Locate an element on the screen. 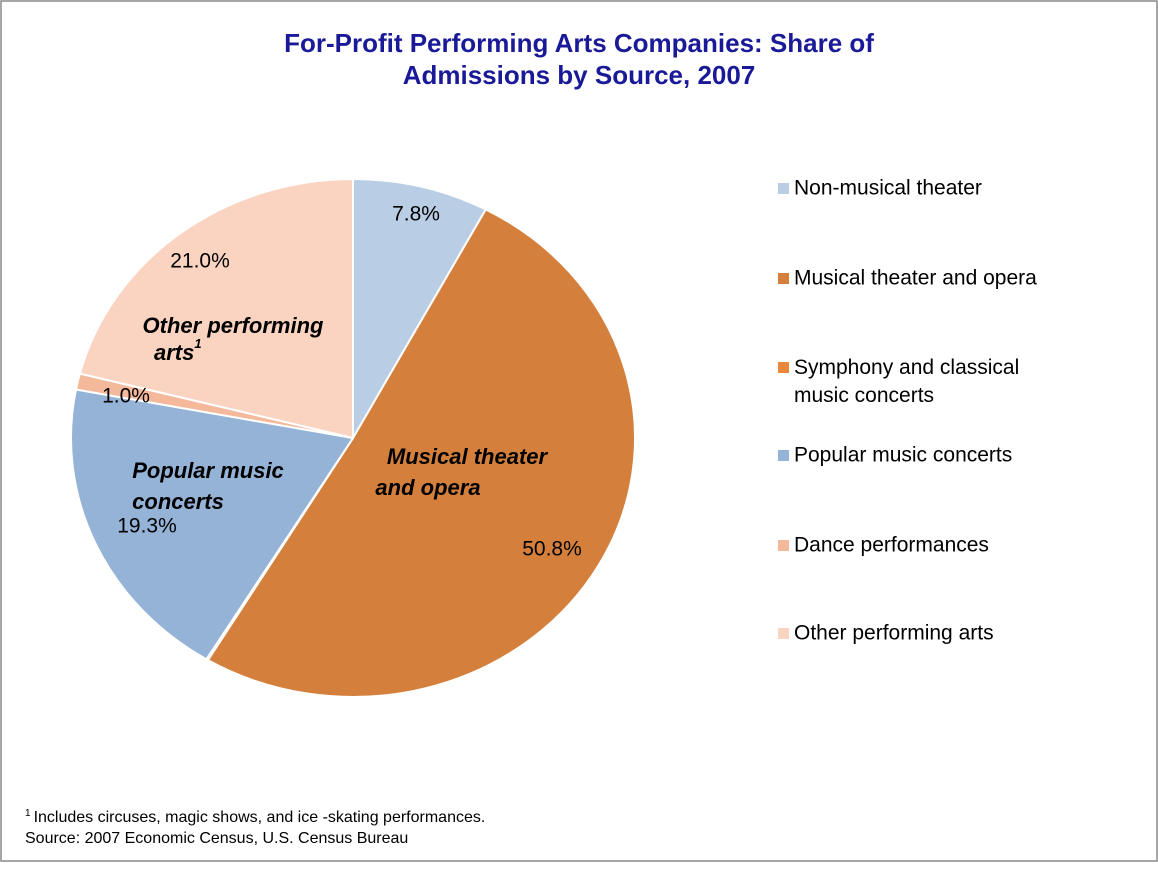  annotation-text: and opera is located at coordinates (427, 487).